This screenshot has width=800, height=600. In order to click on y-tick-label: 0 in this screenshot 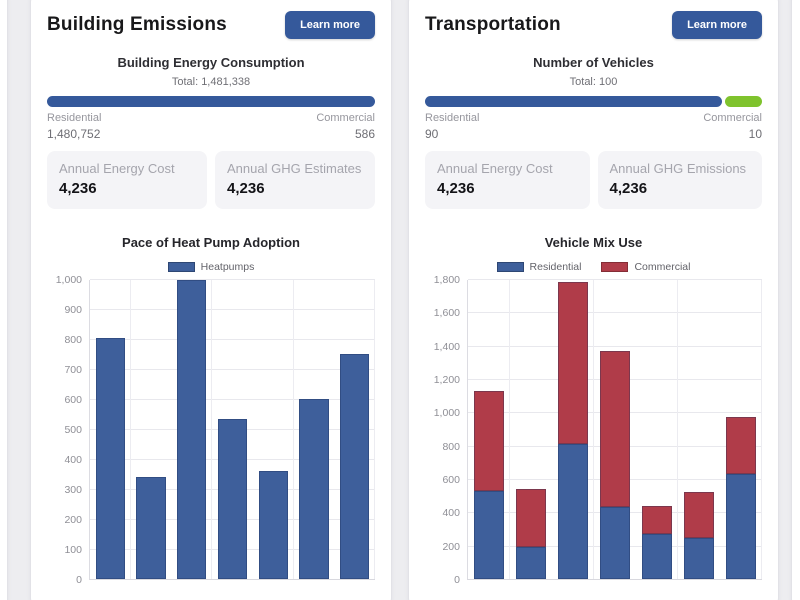, I will do `click(457, 580)`.